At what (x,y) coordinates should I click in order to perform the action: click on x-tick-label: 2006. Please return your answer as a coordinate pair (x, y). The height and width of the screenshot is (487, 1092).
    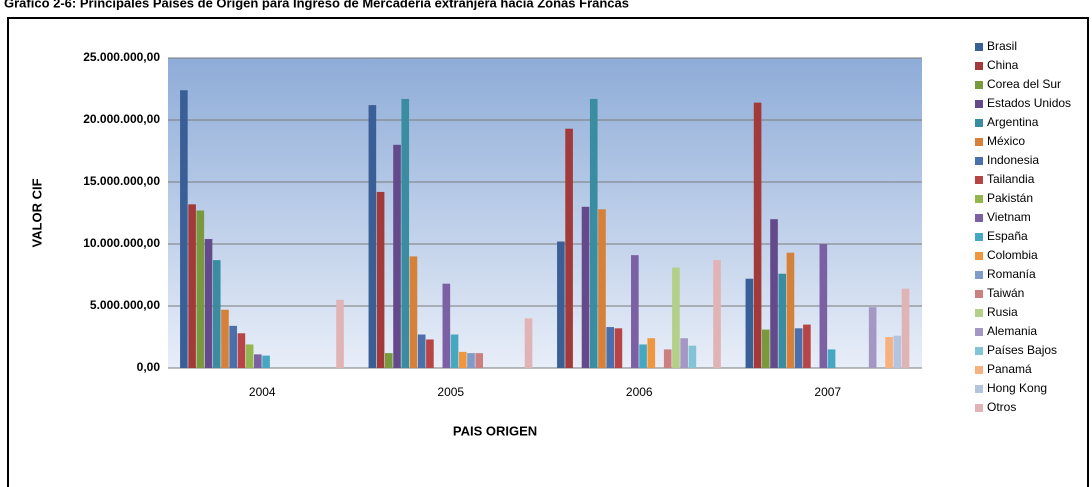
    Looking at the image, I should click on (639, 392).